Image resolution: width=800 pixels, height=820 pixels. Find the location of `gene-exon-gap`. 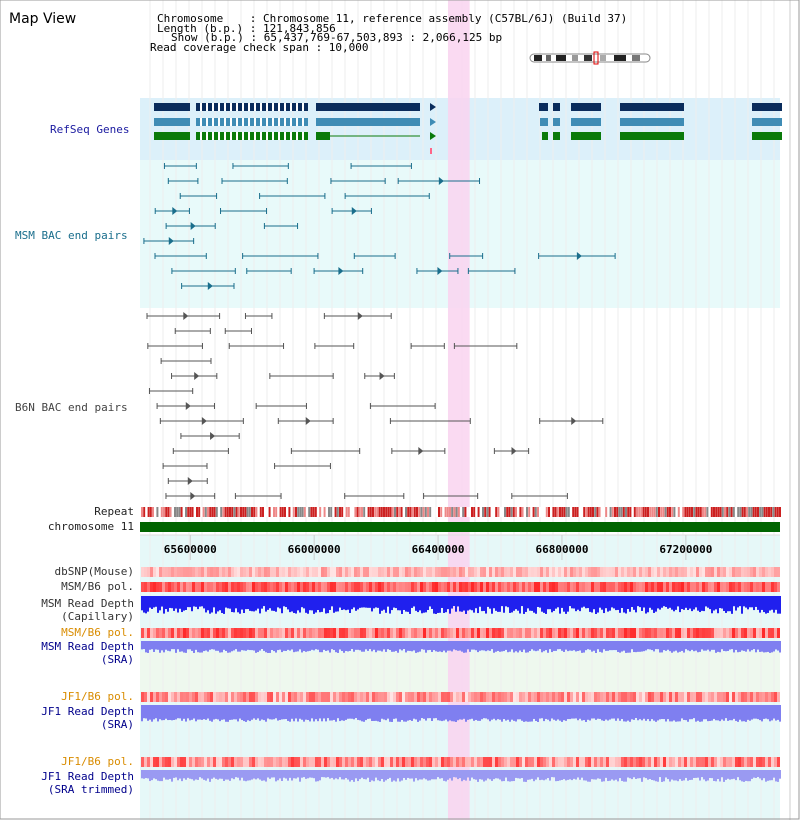

gene-exon-gap is located at coordinates (255, 136).